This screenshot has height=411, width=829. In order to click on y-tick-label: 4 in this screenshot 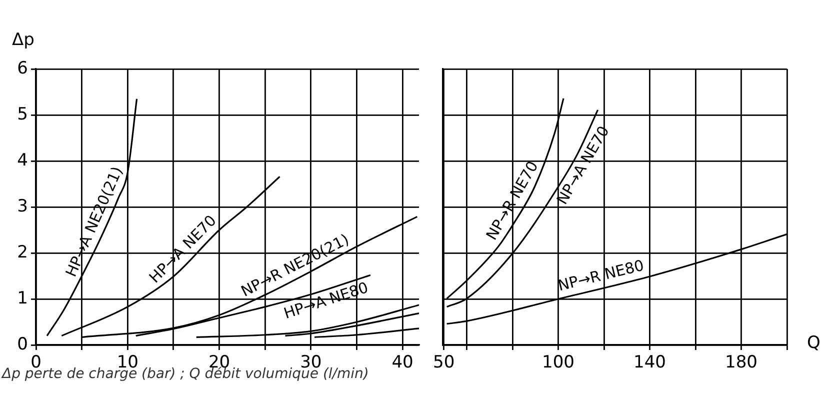, I will do `click(22, 160)`.